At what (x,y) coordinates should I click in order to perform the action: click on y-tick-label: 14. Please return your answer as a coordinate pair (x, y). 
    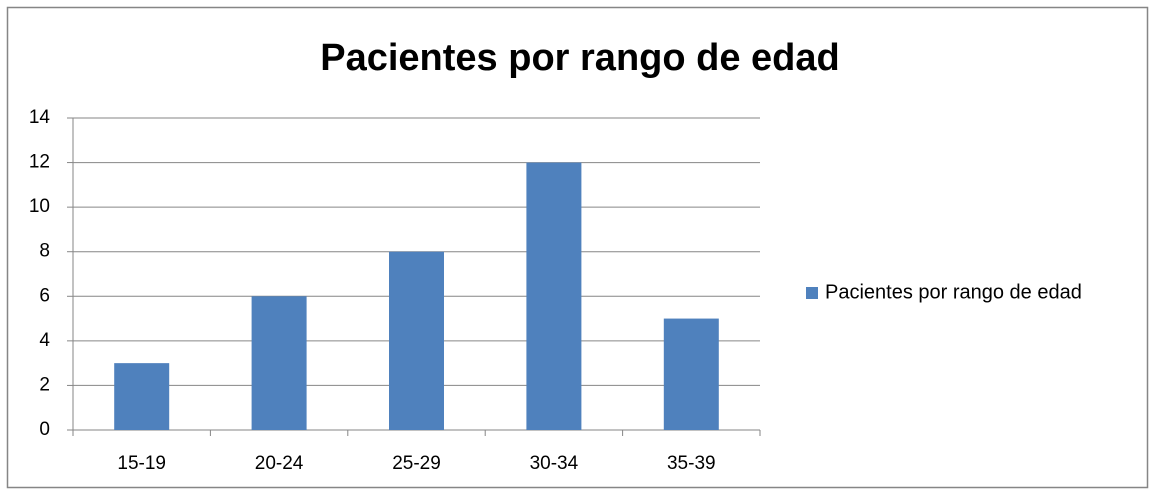
    Looking at the image, I should click on (40, 117).